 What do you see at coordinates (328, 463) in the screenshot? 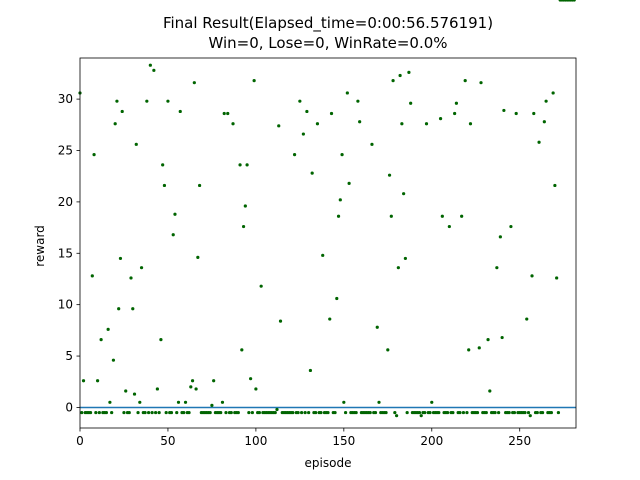
I see `x-axis-label: episode` at bounding box center [328, 463].